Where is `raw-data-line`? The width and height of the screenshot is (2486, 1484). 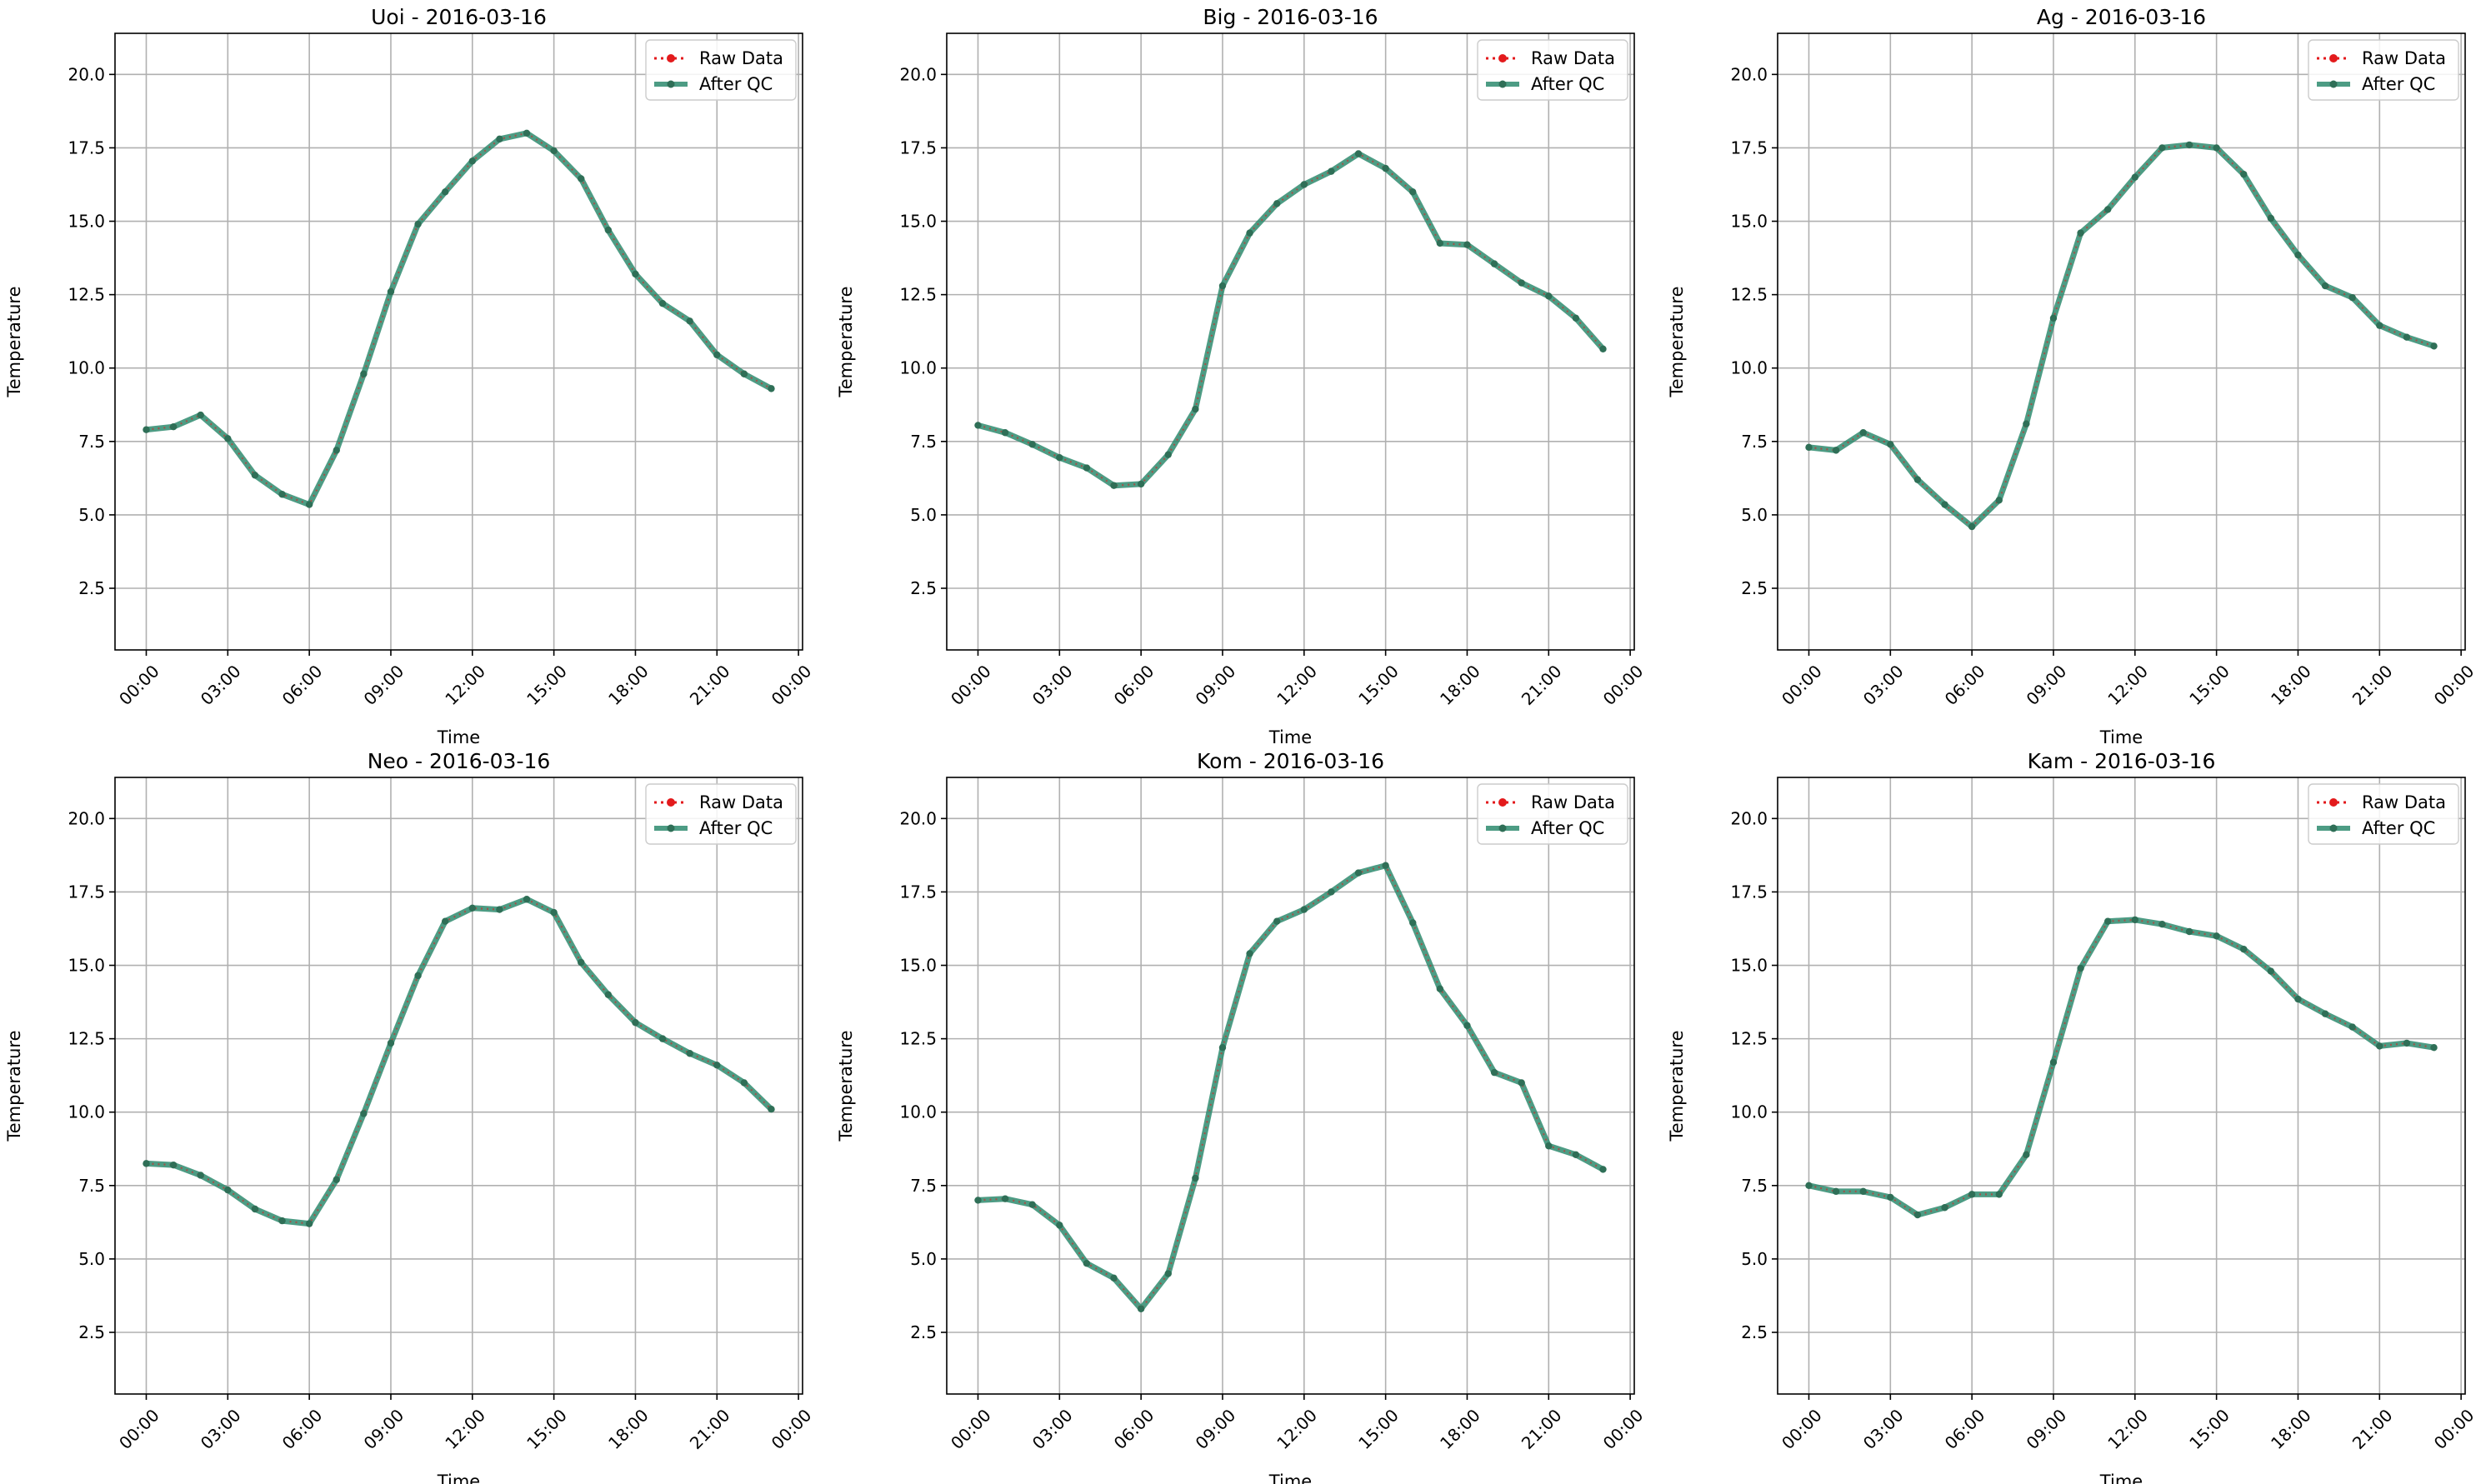
raw-data-line is located at coordinates (1291, 319).